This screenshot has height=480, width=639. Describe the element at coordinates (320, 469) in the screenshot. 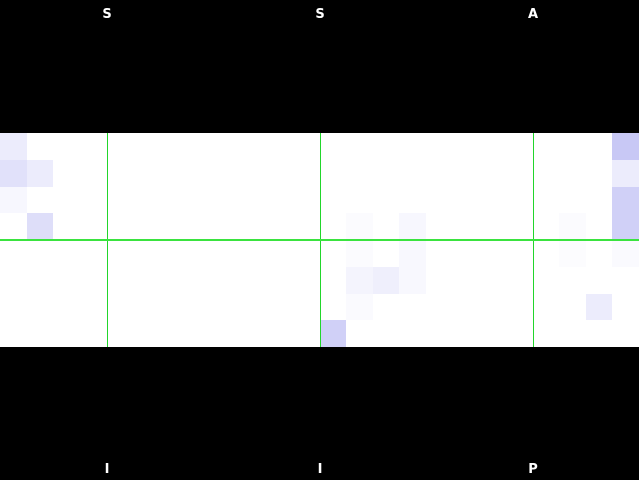

I see `column-label-bottom-2: I` at that location.